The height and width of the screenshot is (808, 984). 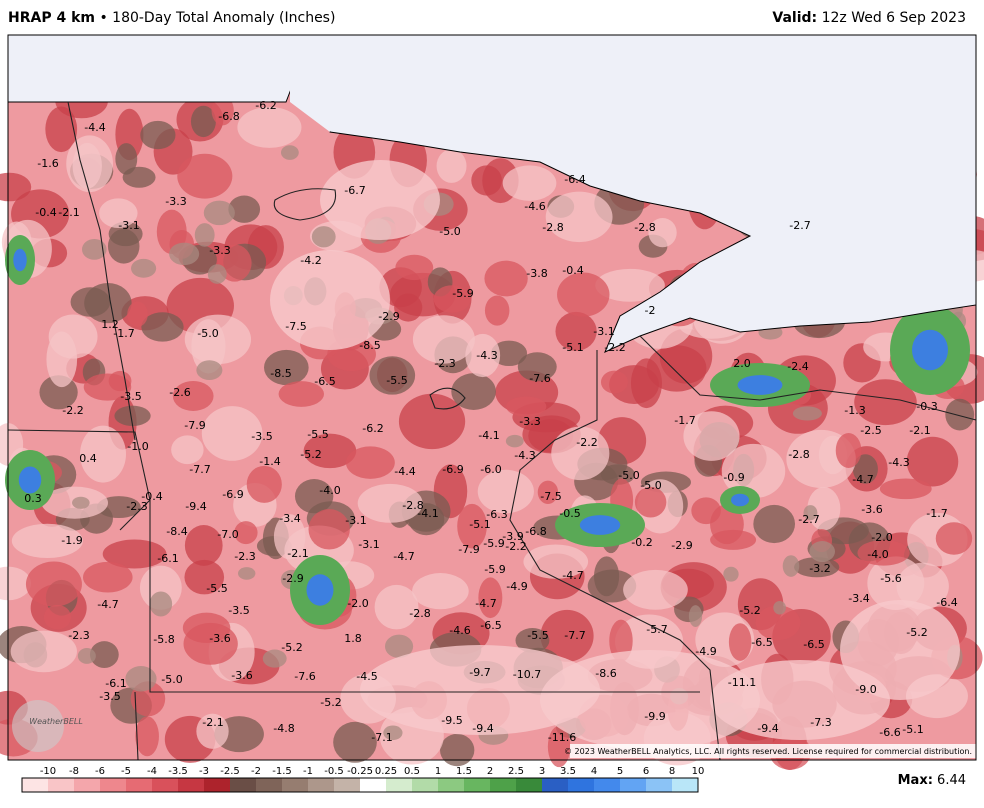 What do you see at coordinates (110, 324) in the screenshot?
I see `value-label: 1.2` at bounding box center [110, 324].